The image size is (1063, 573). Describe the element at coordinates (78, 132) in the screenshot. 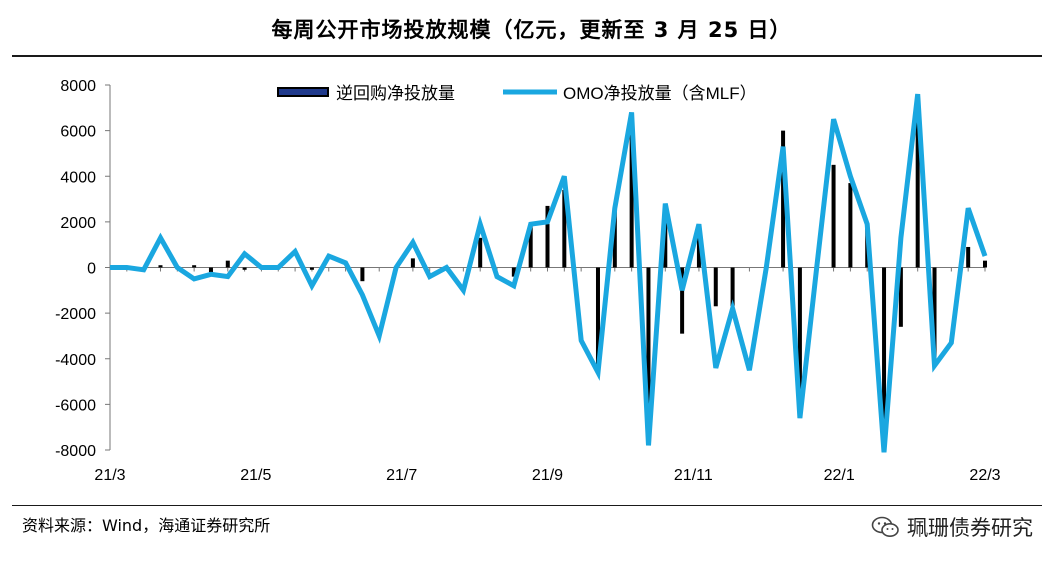

I see `y-tick-label: 6000` at that location.